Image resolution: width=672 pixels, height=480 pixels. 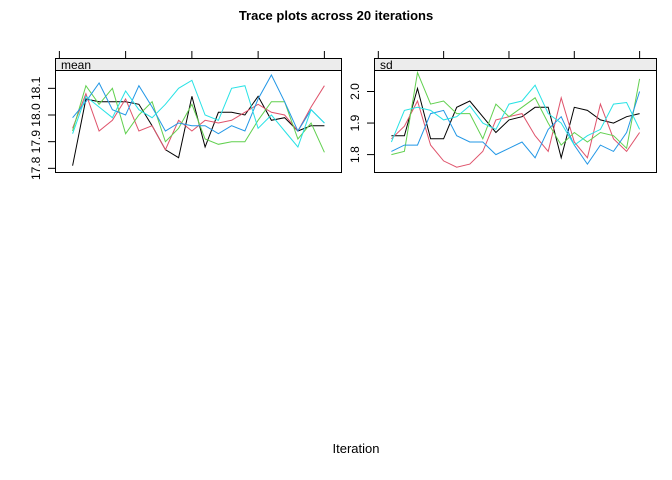 What do you see at coordinates (76, 64) in the screenshot?
I see `strip-label-mean: mean` at bounding box center [76, 64].